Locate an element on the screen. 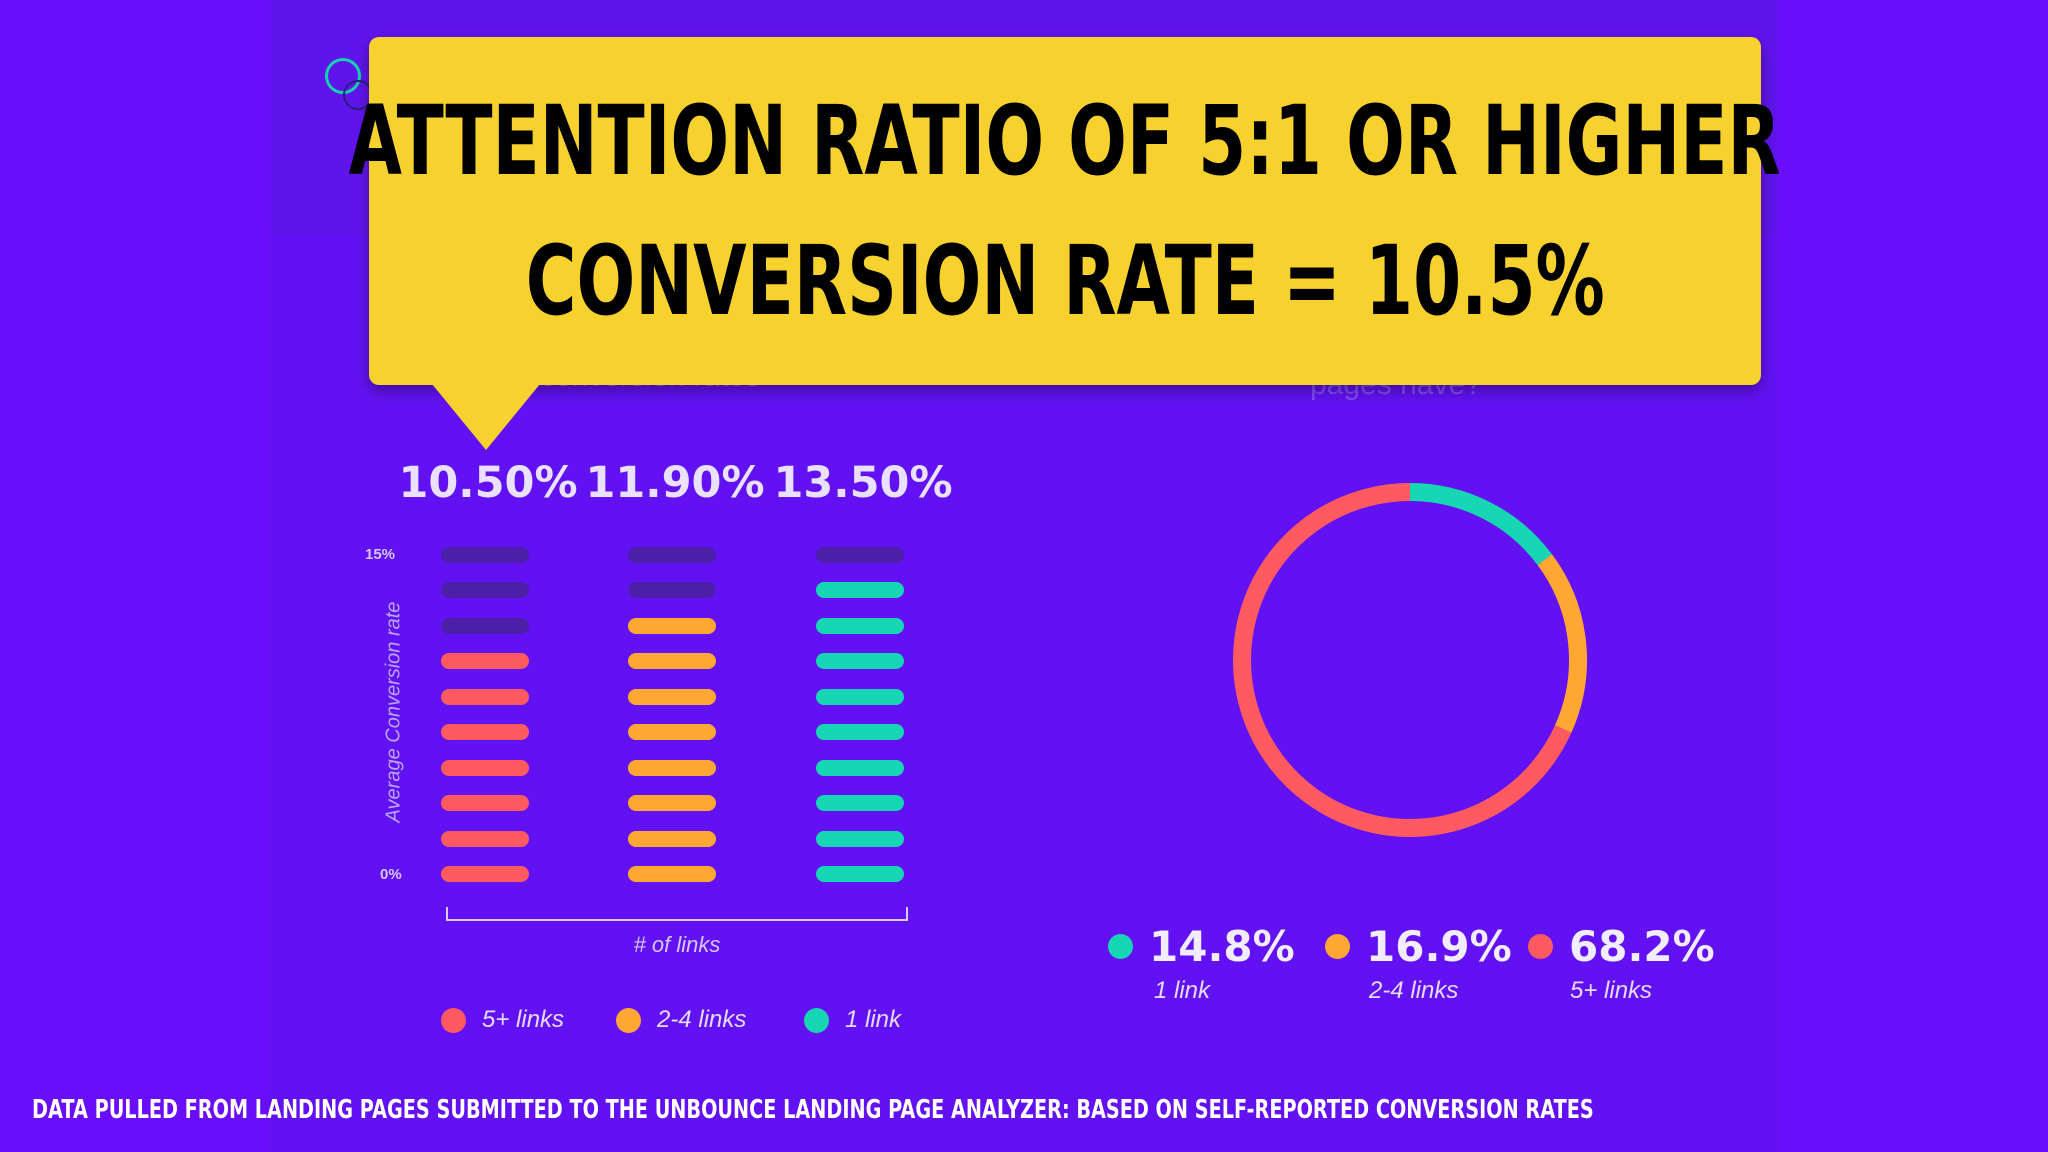 The image size is (2048, 1152). legend-label-2to4: 2-4 links is located at coordinates (702, 1019).